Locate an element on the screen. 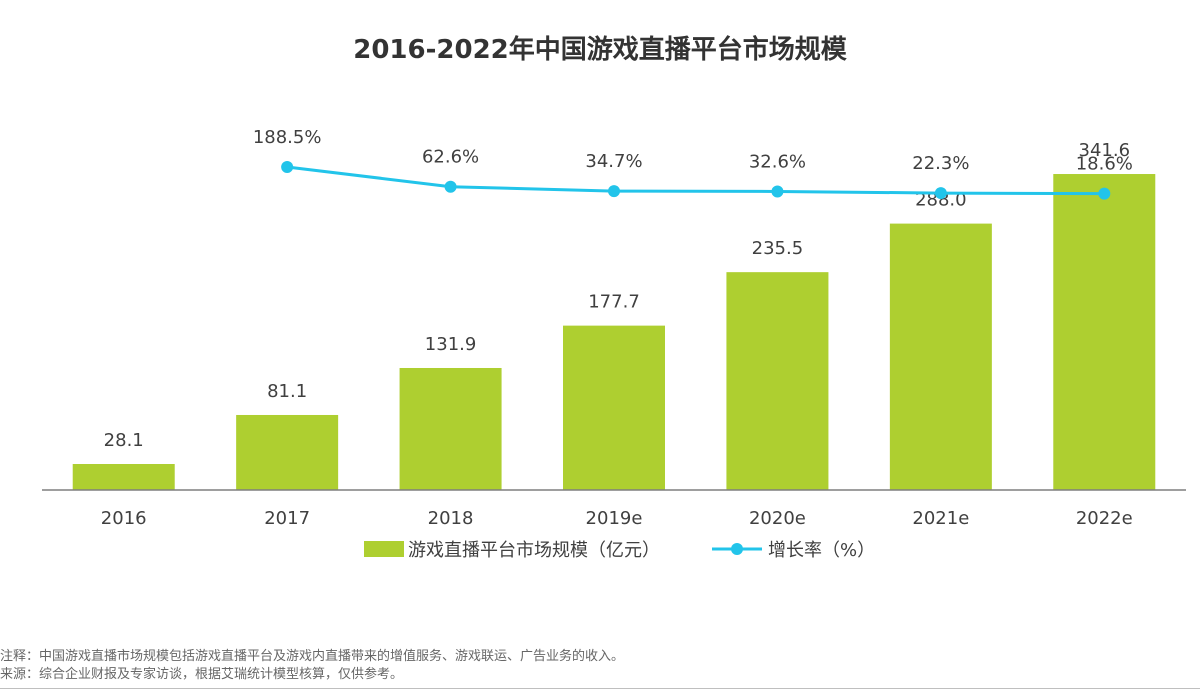 This screenshot has width=1200, height=693. growth-rate-label-2020e: 32.6% is located at coordinates (777, 161).